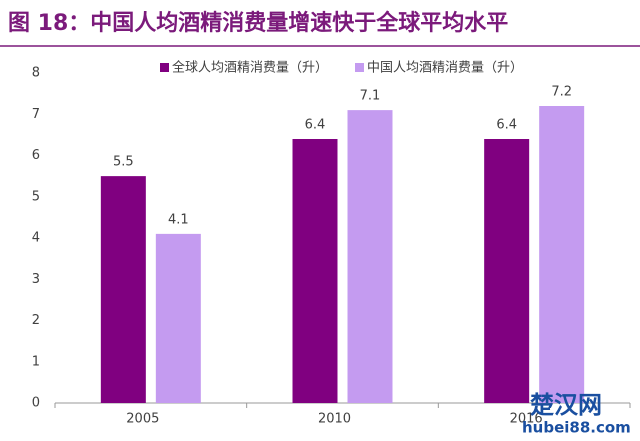 Image resolution: width=640 pixels, height=441 pixels. What do you see at coordinates (258, 23) in the screenshot?
I see `chart-title: 图 18：中国人均酒精消费量增速快于全球平均水平` at bounding box center [258, 23].